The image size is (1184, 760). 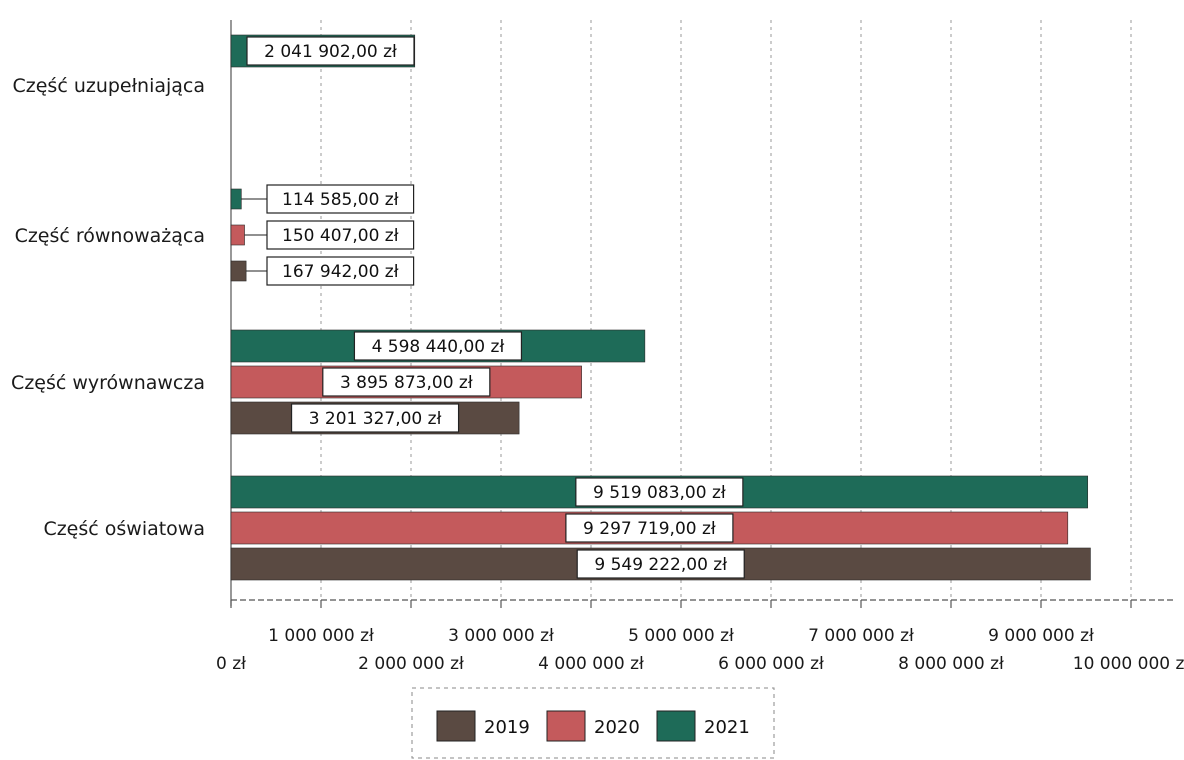 I want to click on data-label: 9 297 719,00 zł, so click(x=649, y=529).